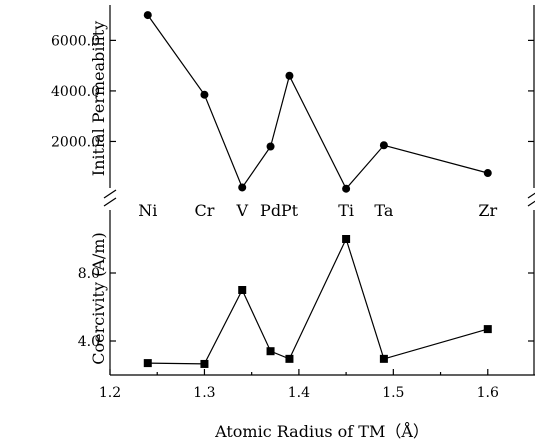  What do you see at coordinates (98, 298) in the screenshot?
I see `y-axis-title-bottom: Coercivity (A/m)` at bounding box center [98, 298].